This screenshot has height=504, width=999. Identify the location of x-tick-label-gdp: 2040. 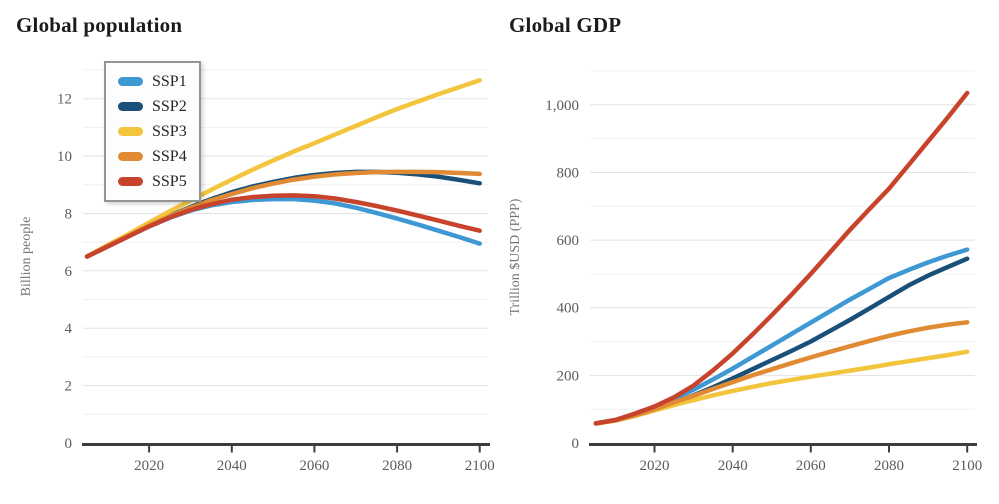
(733, 466).